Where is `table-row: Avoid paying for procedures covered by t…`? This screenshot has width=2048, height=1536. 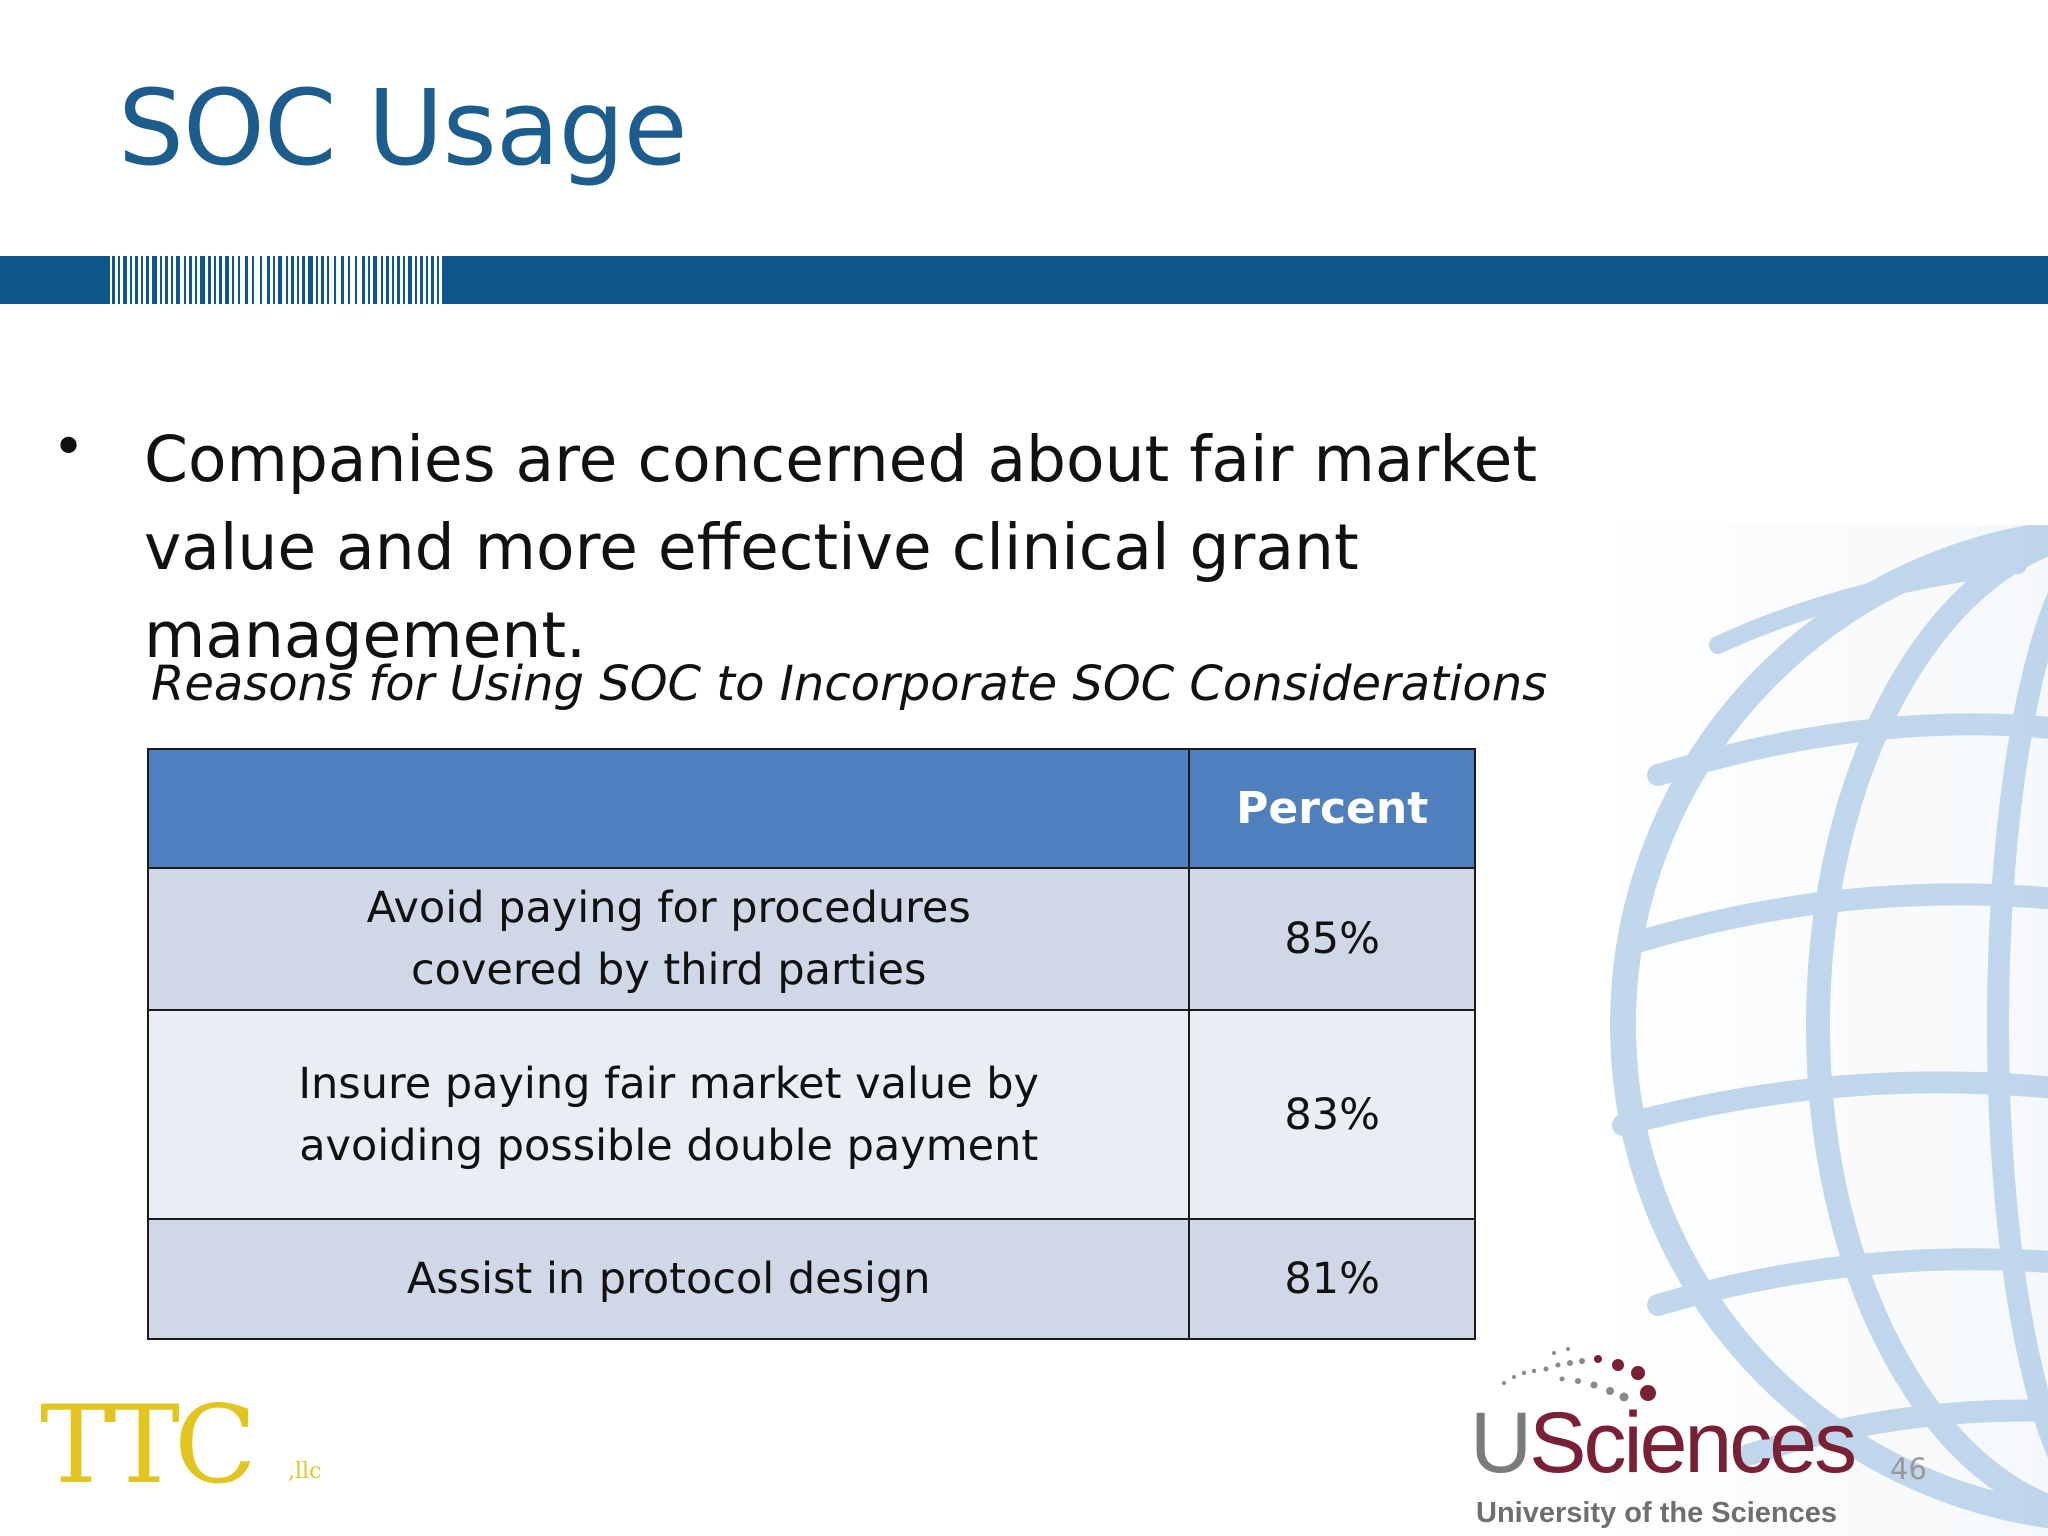 table-row: Avoid paying for procedures covered by t… is located at coordinates (811, 939).